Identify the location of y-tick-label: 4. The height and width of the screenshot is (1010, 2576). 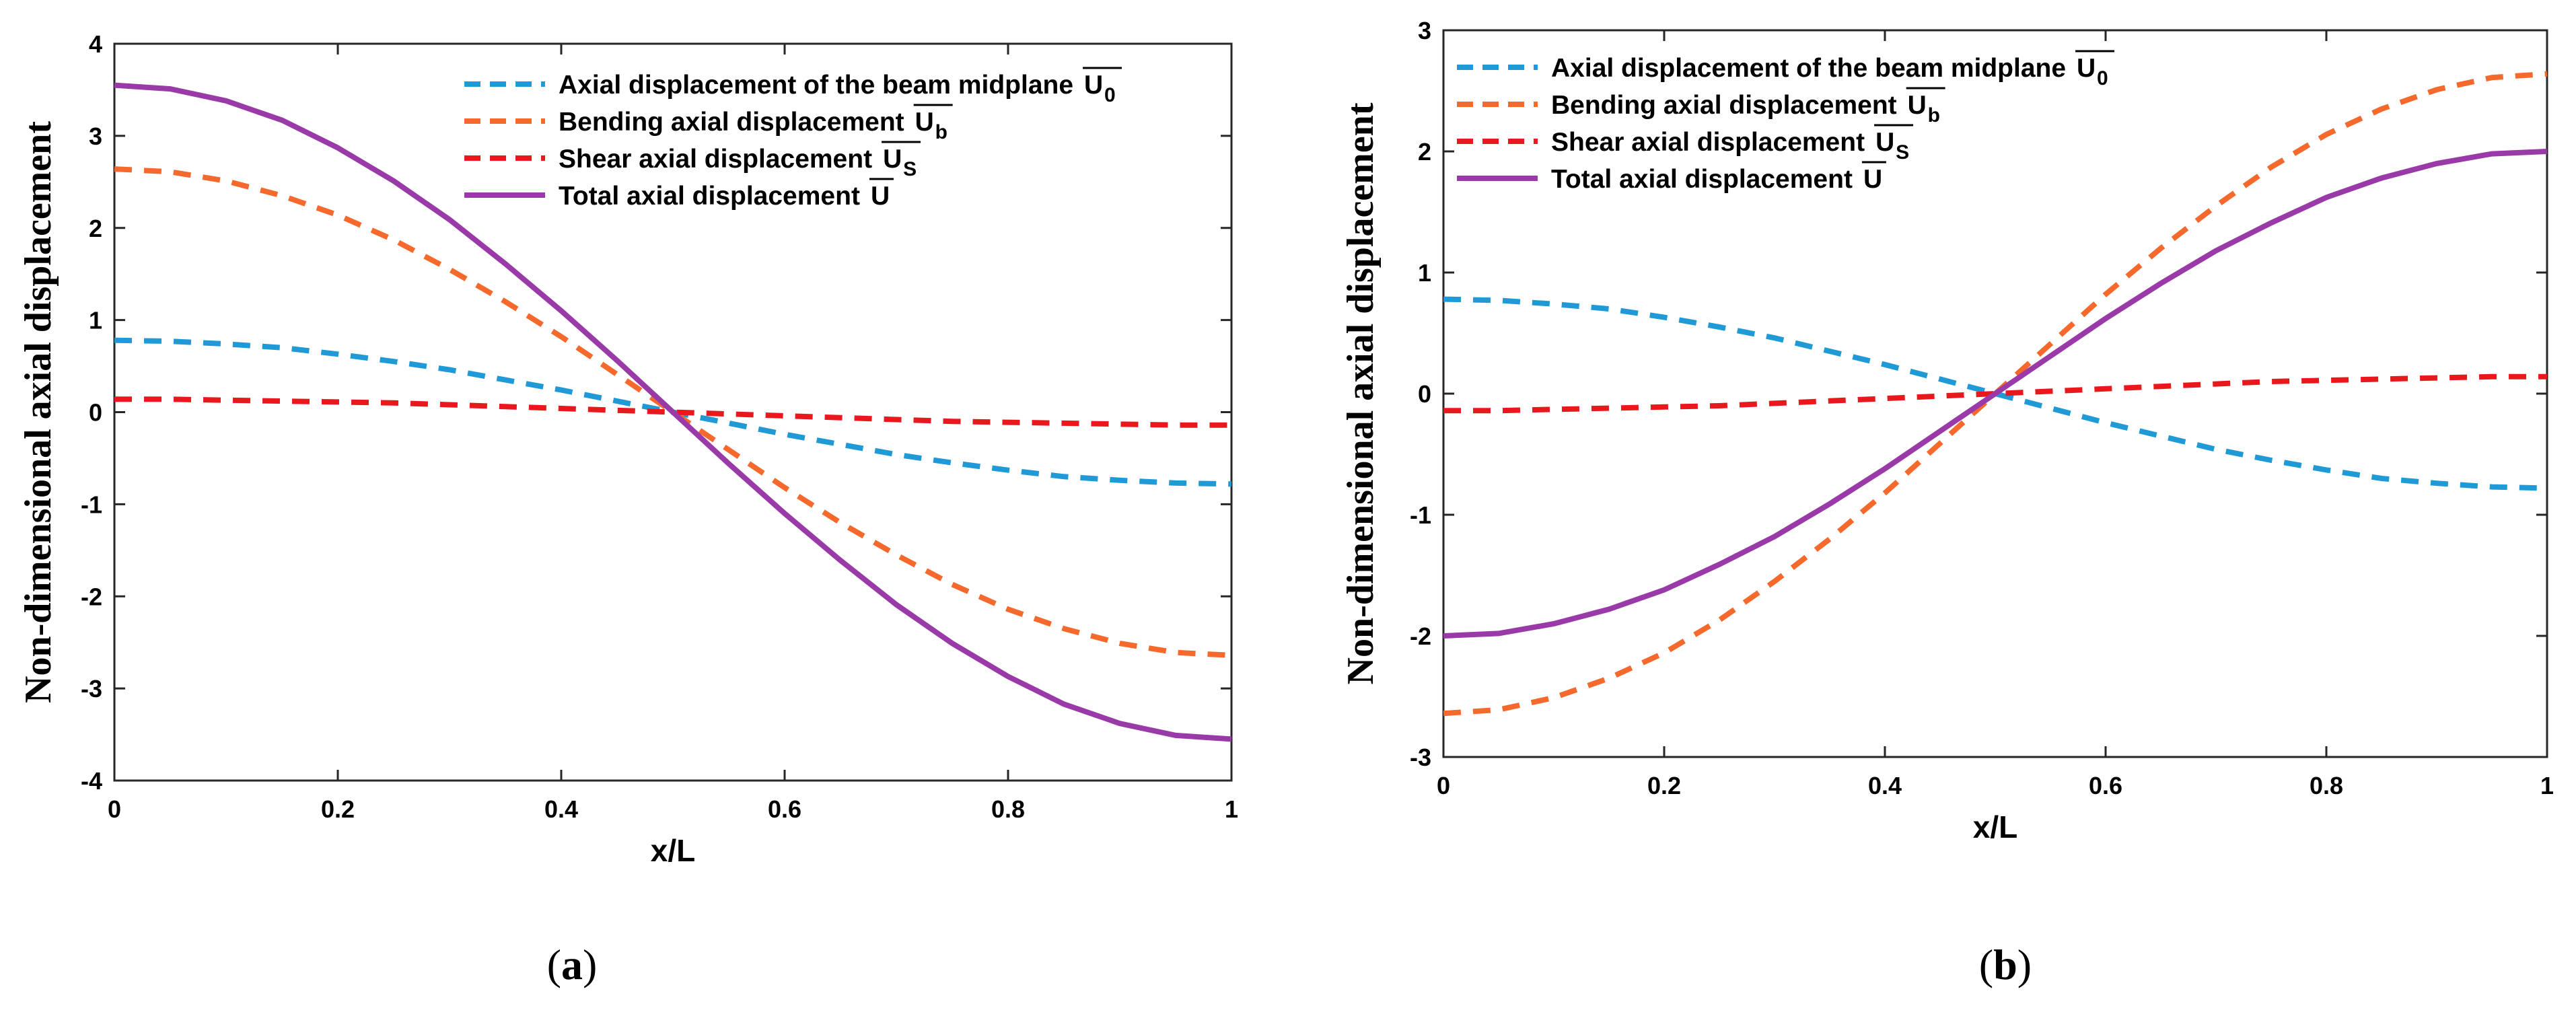
(95, 44).